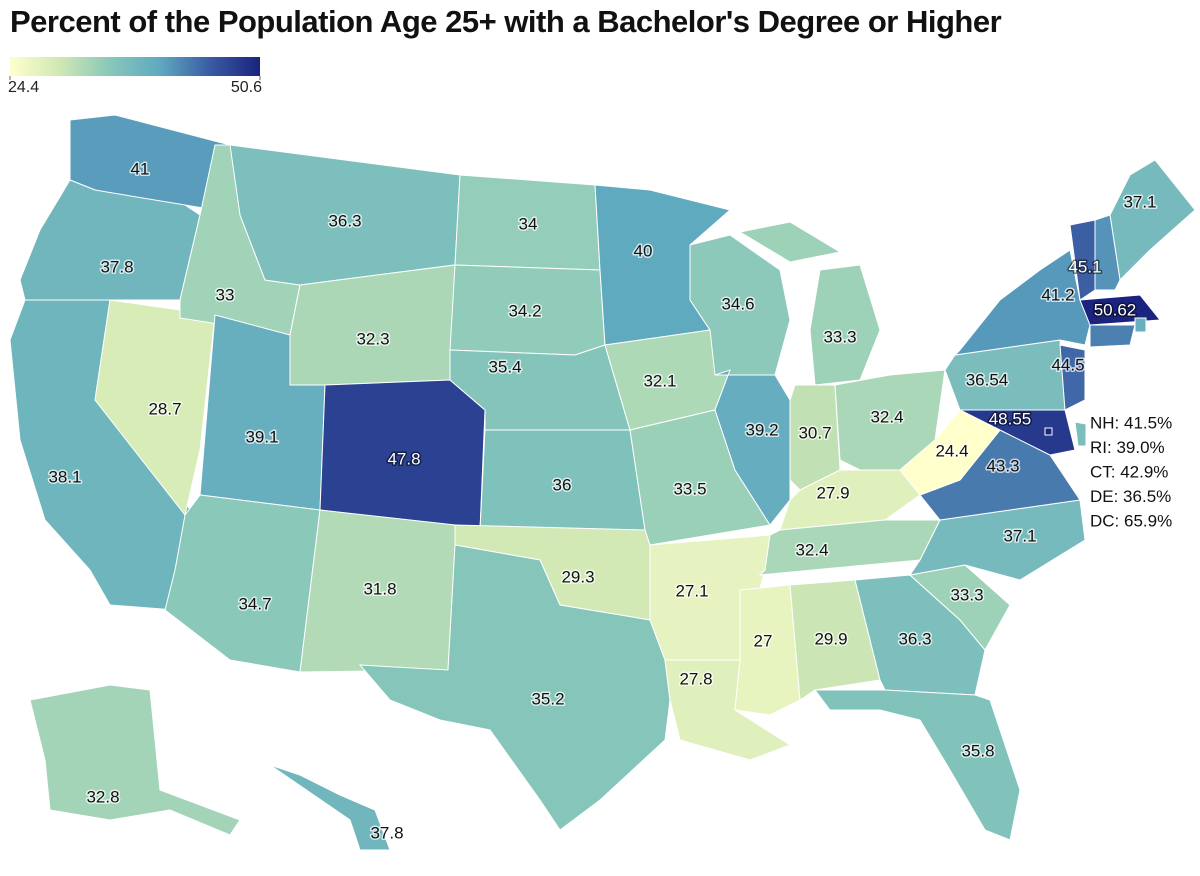 The image size is (1200, 876). What do you see at coordinates (261, 436) in the screenshot?
I see `state-value-label: 39.1` at bounding box center [261, 436].